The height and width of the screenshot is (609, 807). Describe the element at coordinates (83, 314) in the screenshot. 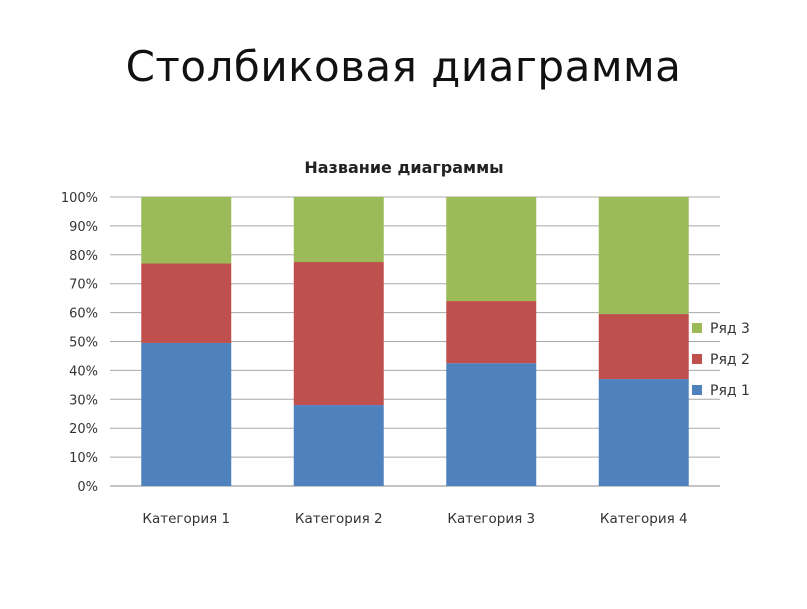

I see `y-tick-label: 60%` at that location.